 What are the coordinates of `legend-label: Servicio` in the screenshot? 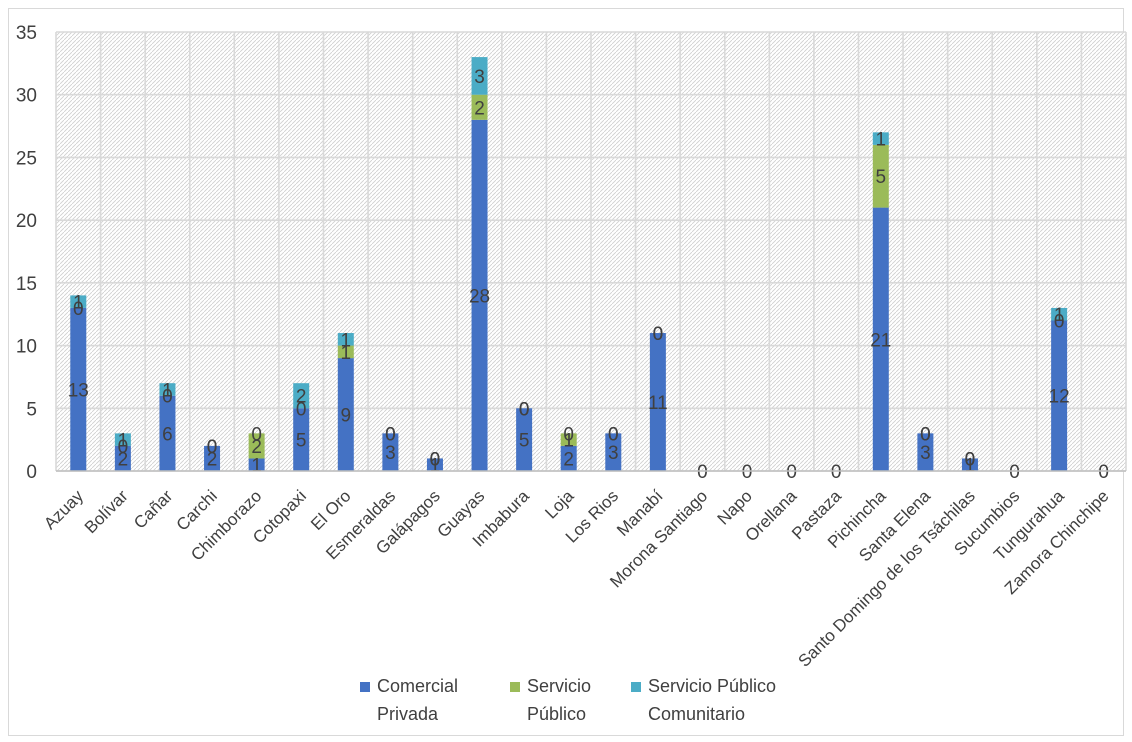 It's located at (559, 686).